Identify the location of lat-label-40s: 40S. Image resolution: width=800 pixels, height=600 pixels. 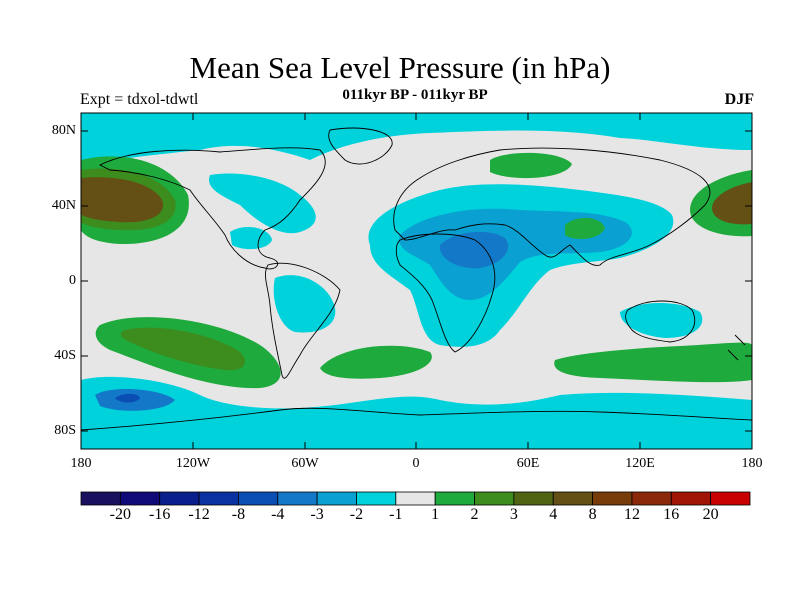
(65, 355).